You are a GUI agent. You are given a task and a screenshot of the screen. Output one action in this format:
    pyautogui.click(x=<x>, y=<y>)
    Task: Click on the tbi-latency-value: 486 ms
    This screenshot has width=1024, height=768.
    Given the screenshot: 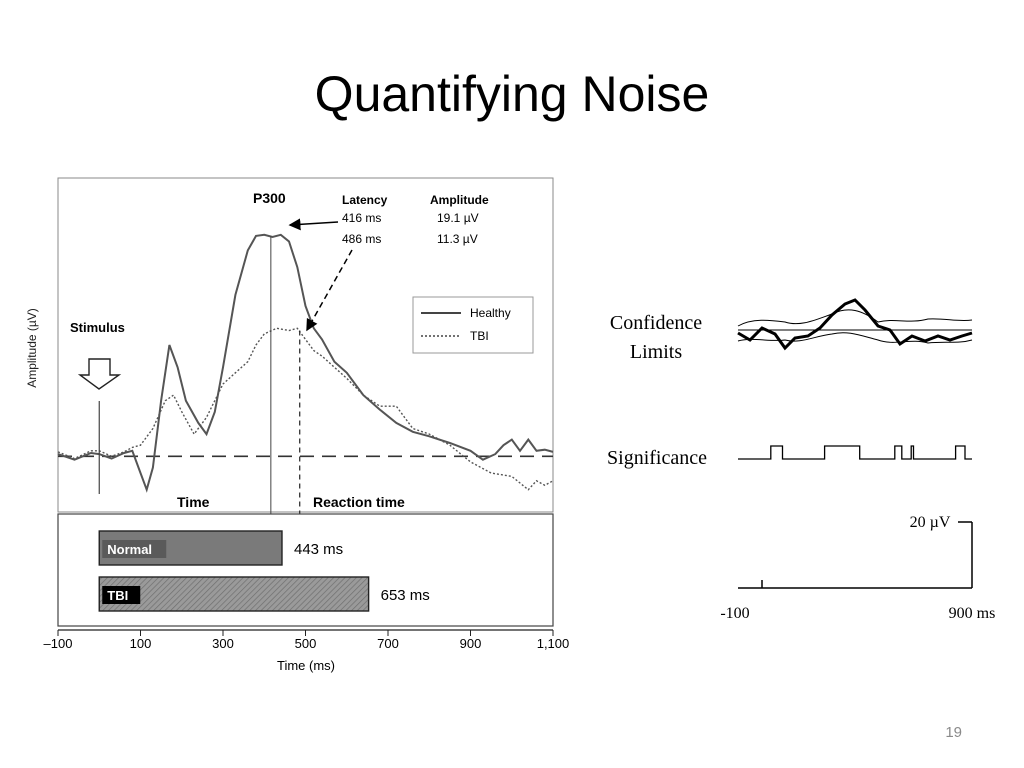 What is the action you would take?
    pyautogui.click(x=361, y=239)
    